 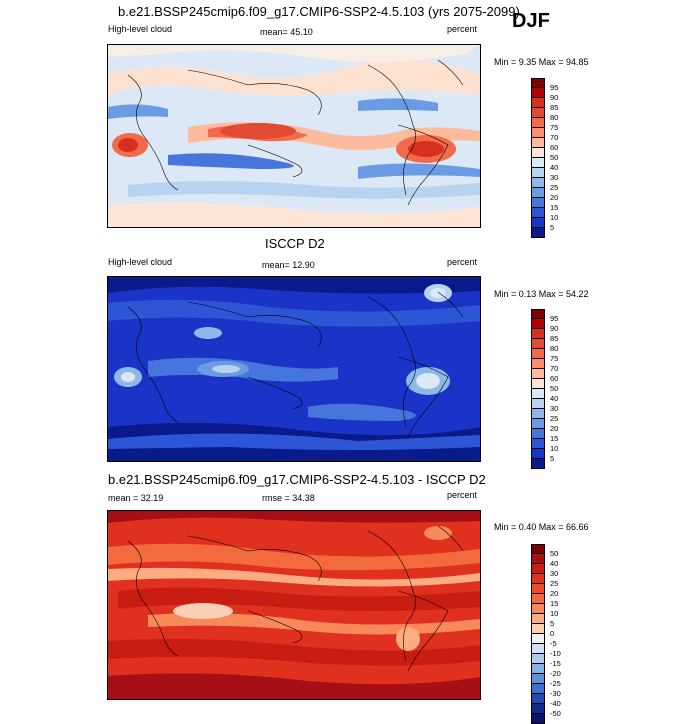 What do you see at coordinates (294, 369) in the screenshot?
I see `map-obs` at bounding box center [294, 369].